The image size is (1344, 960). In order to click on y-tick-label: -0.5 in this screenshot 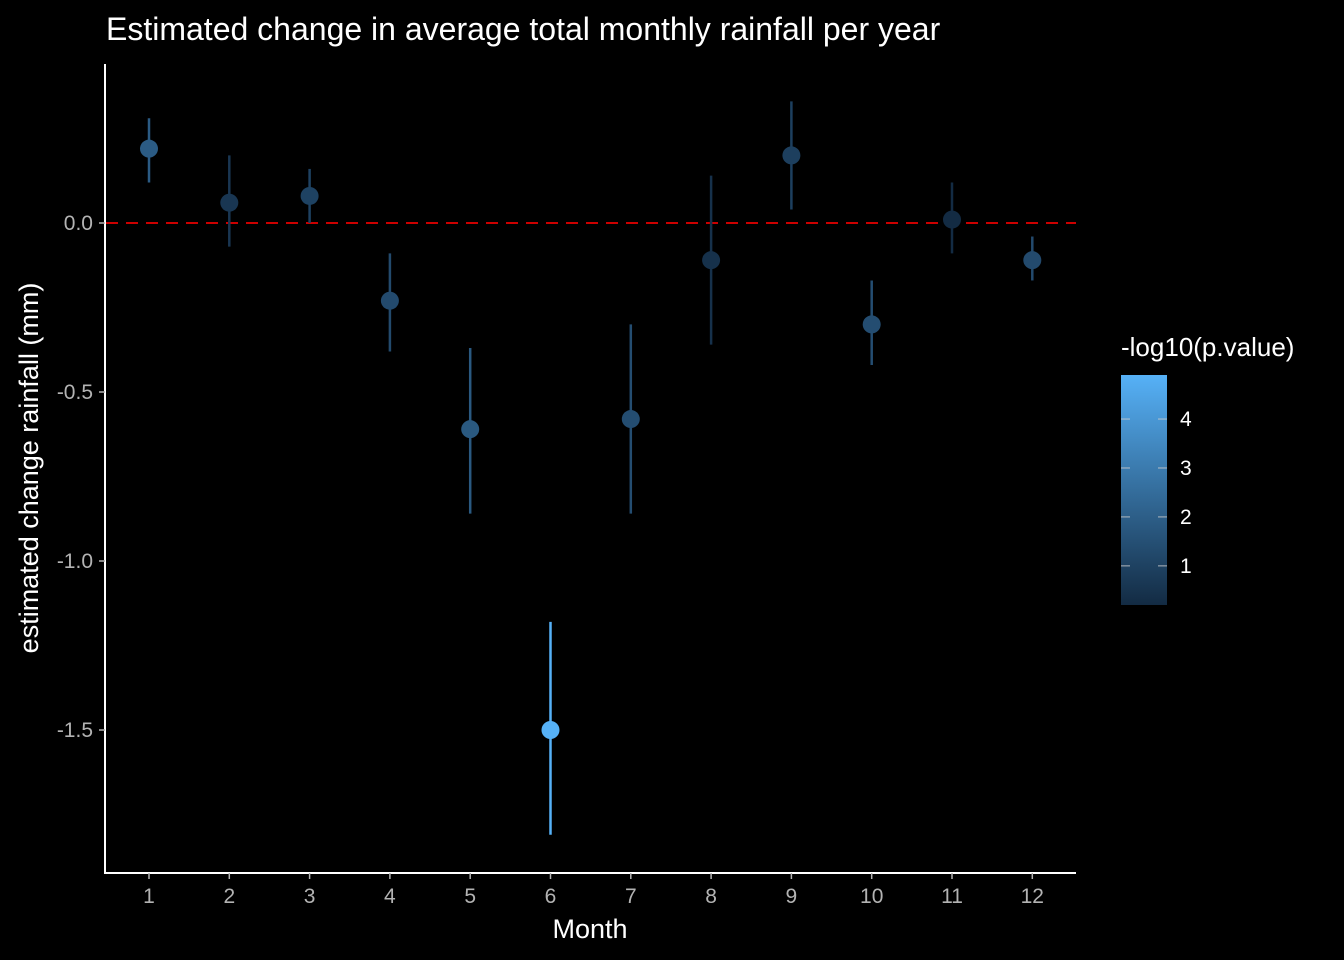, I will do `click(75, 392)`.